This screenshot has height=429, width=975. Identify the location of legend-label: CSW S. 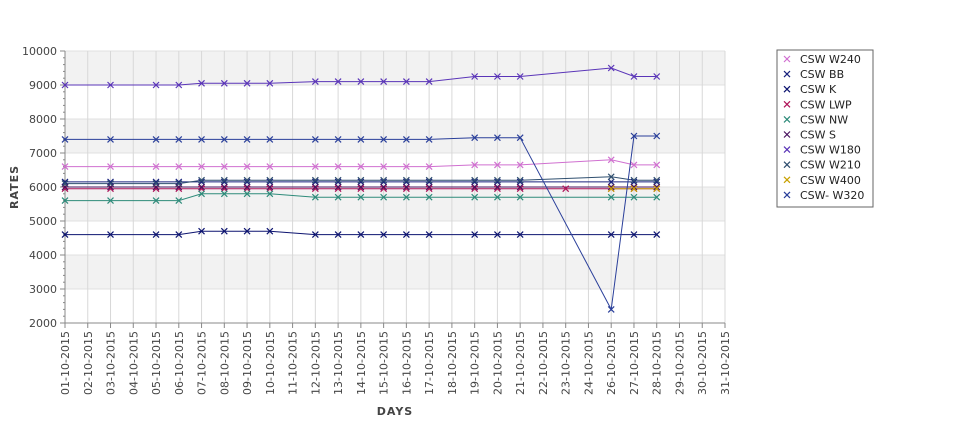
(818, 135).